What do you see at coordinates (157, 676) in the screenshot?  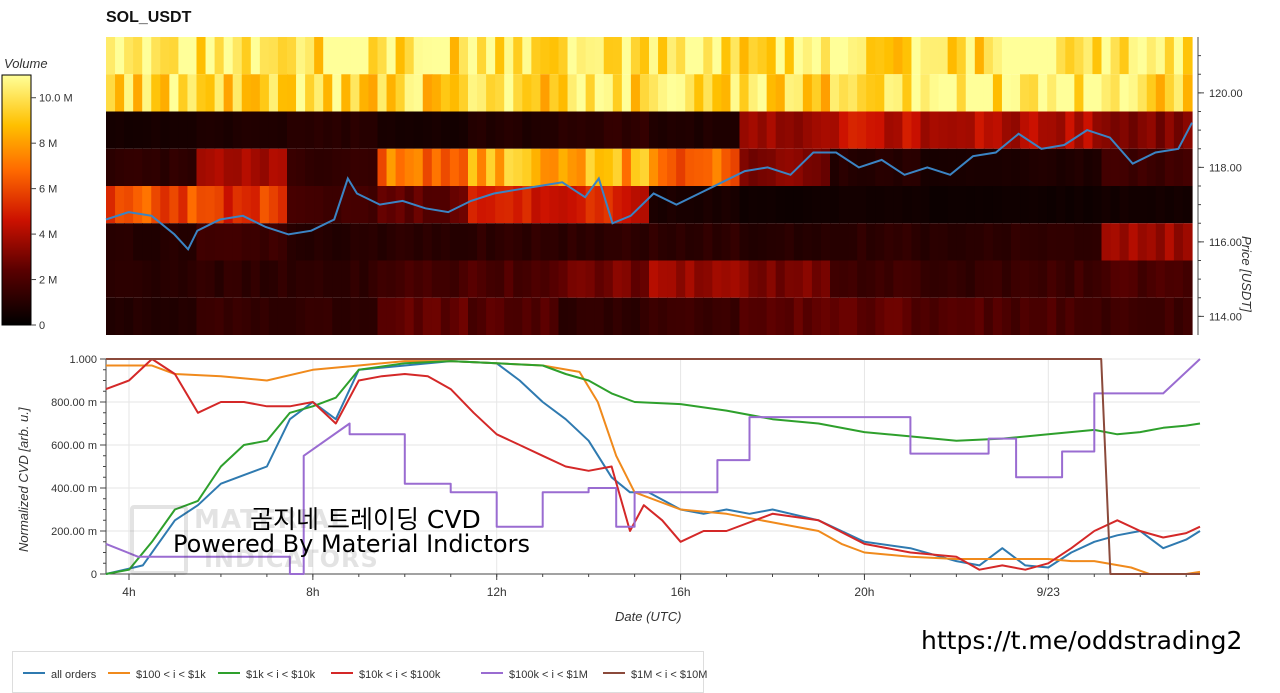 I see `legend-item: $100 < i < $1k` at bounding box center [157, 676].